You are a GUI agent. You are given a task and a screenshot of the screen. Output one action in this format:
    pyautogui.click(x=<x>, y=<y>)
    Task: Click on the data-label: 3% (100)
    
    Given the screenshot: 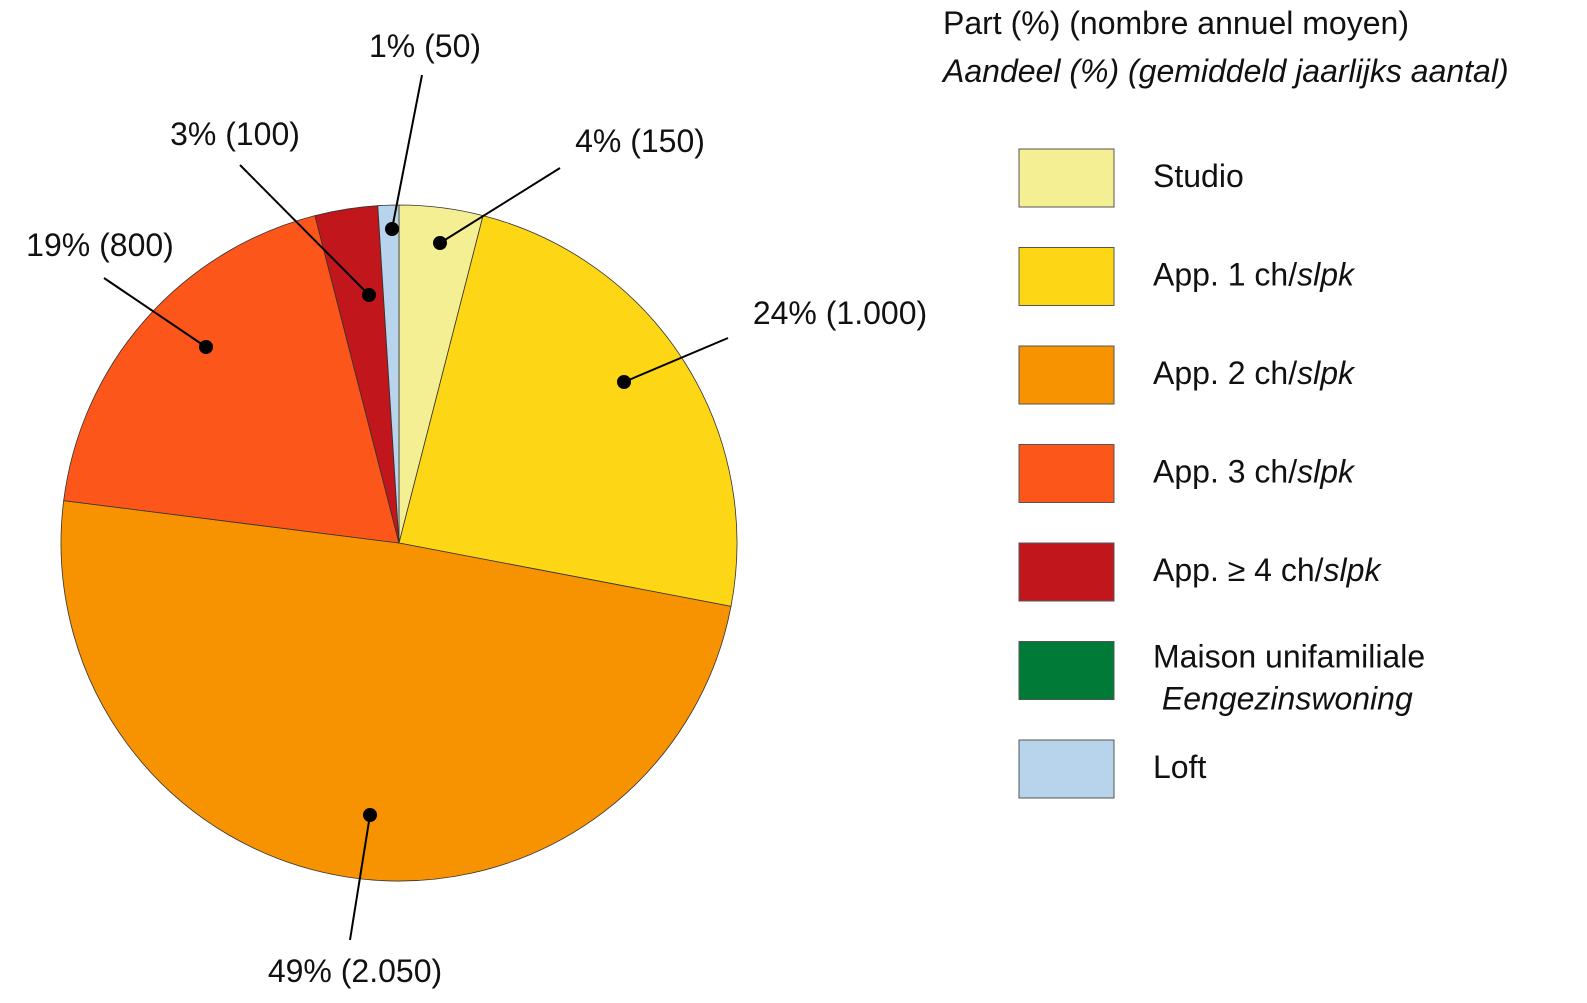 What is the action you would take?
    pyautogui.click(x=235, y=134)
    